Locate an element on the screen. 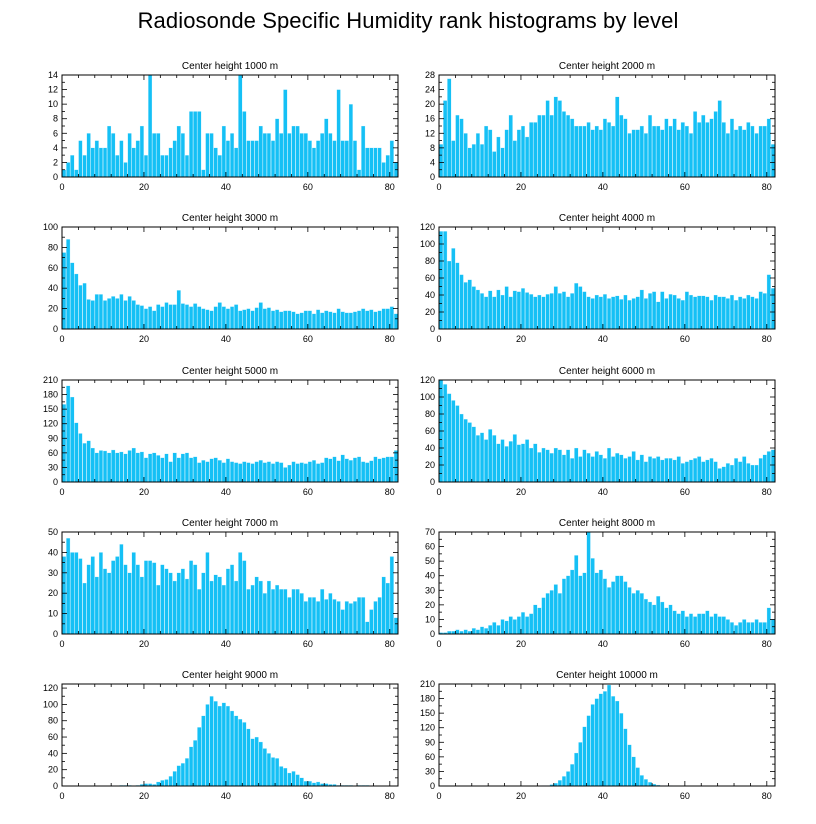 The height and width of the screenshot is (824, 816). y-tick-label: 80 is located at coordinates (430, 414).